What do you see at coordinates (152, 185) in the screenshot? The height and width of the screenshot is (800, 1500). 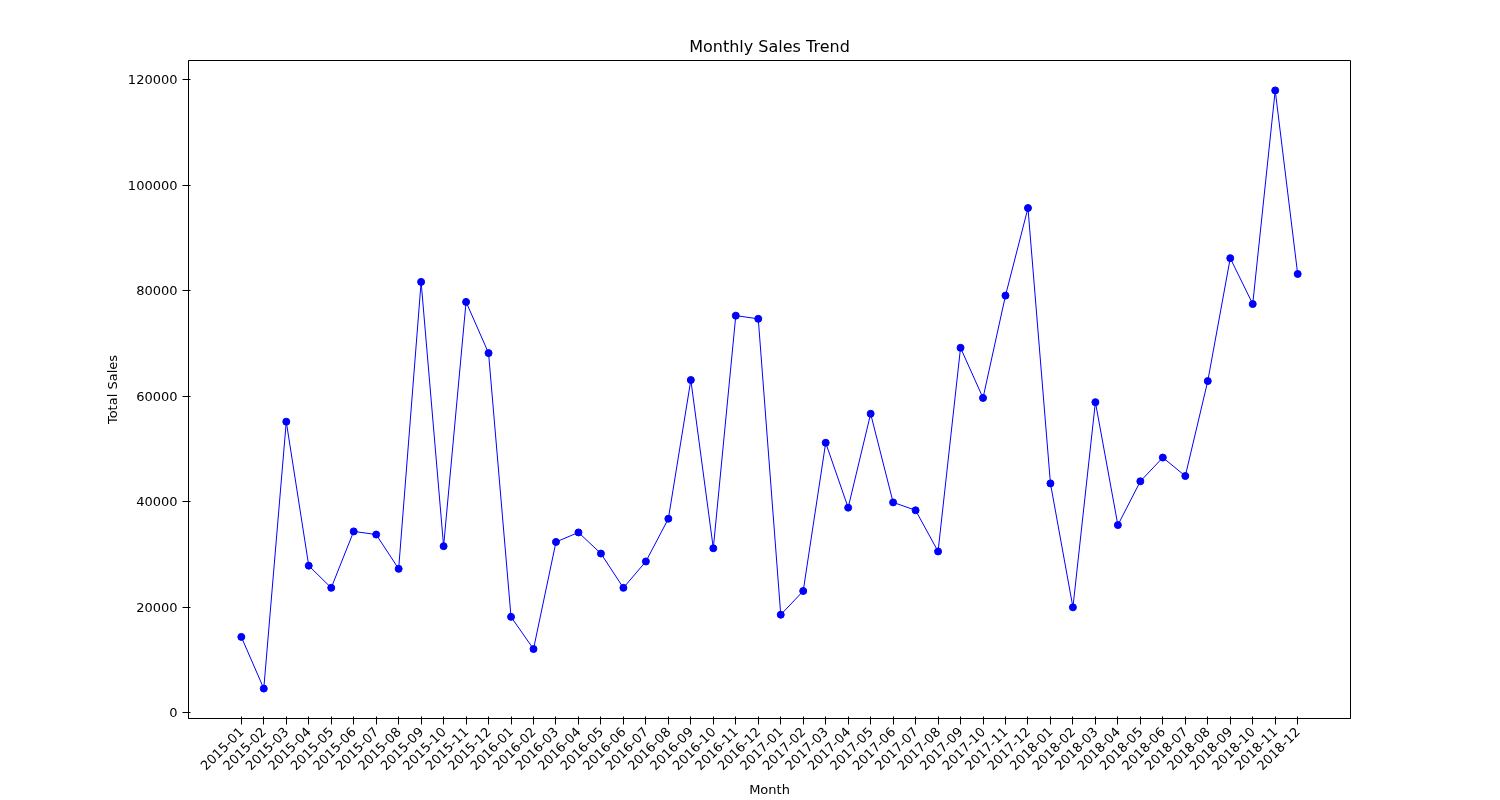 I see `y-tick-label: 100000` at bounding box center [152, 185].